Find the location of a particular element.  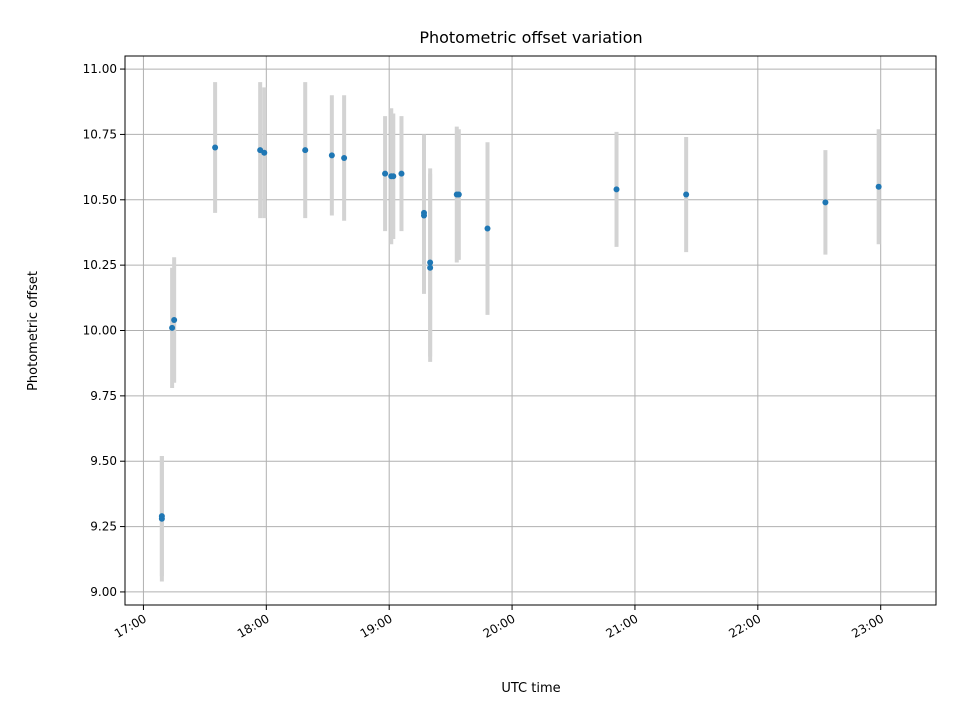

y-tick-label: 9.50 is located at coordinates (103, 461).